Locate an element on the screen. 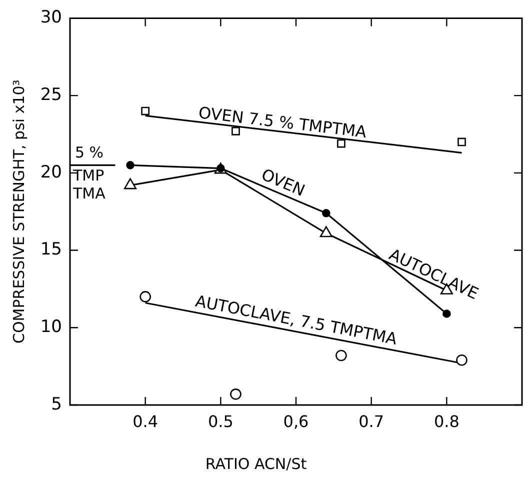 Image resolution: width=530 pixels, height=485 pixels. x-tick-label: 0.8 is located at coordinates (447, 421).